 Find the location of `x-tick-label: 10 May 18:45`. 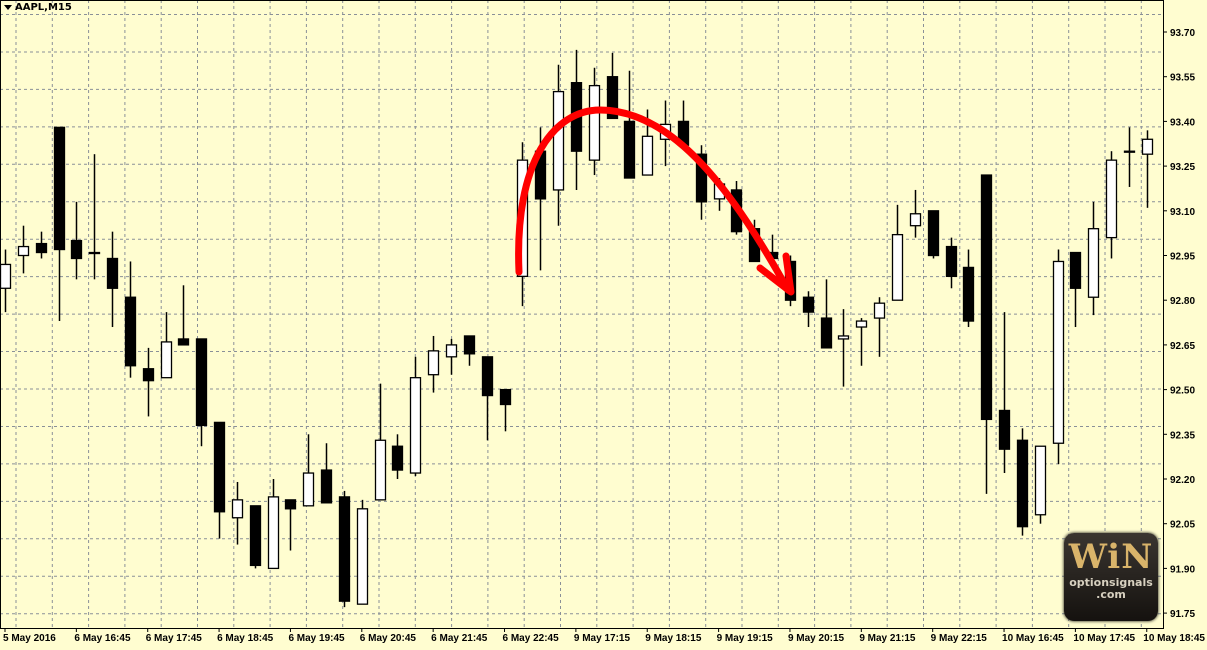

x-tick-label: 10 May 18:45 is located at coordinates (1174, 638).